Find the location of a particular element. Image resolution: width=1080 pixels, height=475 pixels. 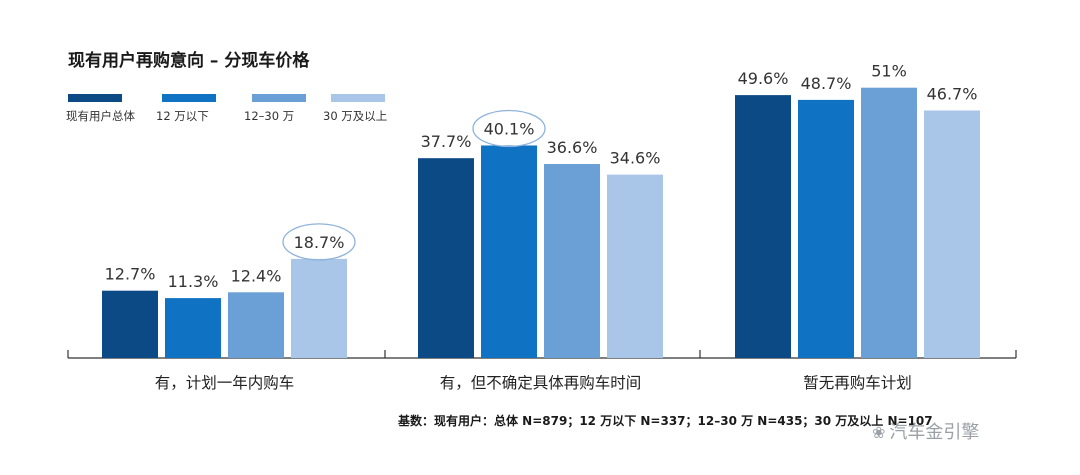

legend-label-overall: 现有用户总体 is located at coordinates (100, 116).